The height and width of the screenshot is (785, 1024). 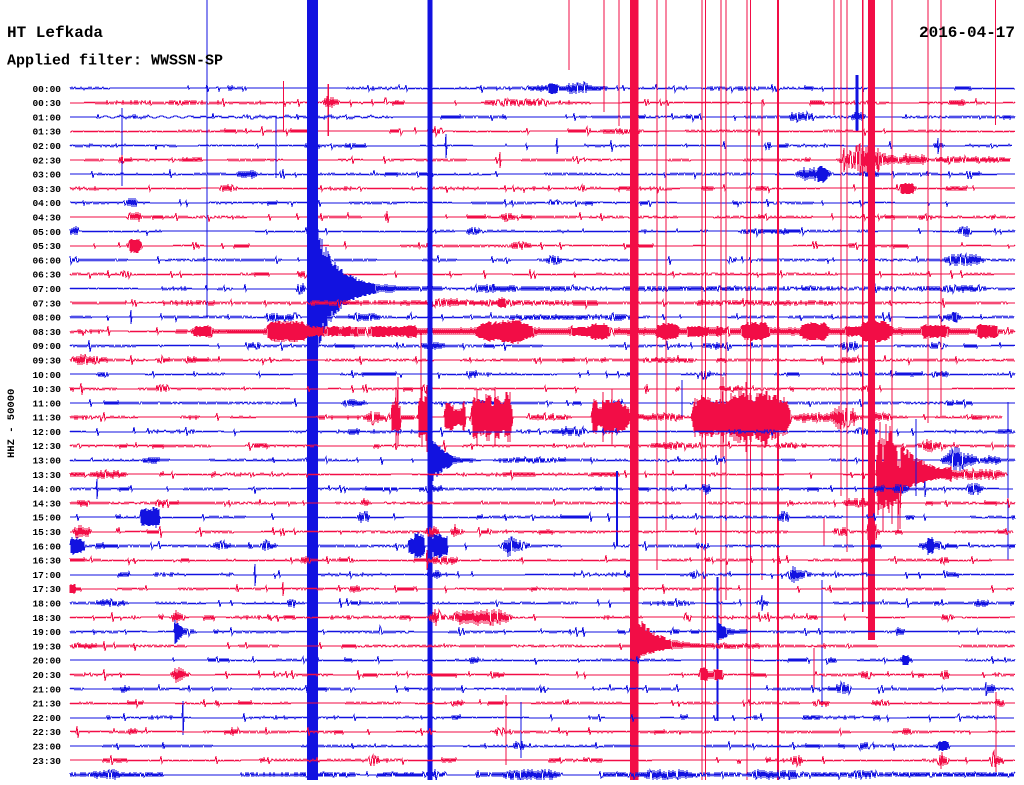 What do you see at coordinates (46, 575) in the screenshot?
I see `svg-text: 17:00` at bounding box center [46, 575].